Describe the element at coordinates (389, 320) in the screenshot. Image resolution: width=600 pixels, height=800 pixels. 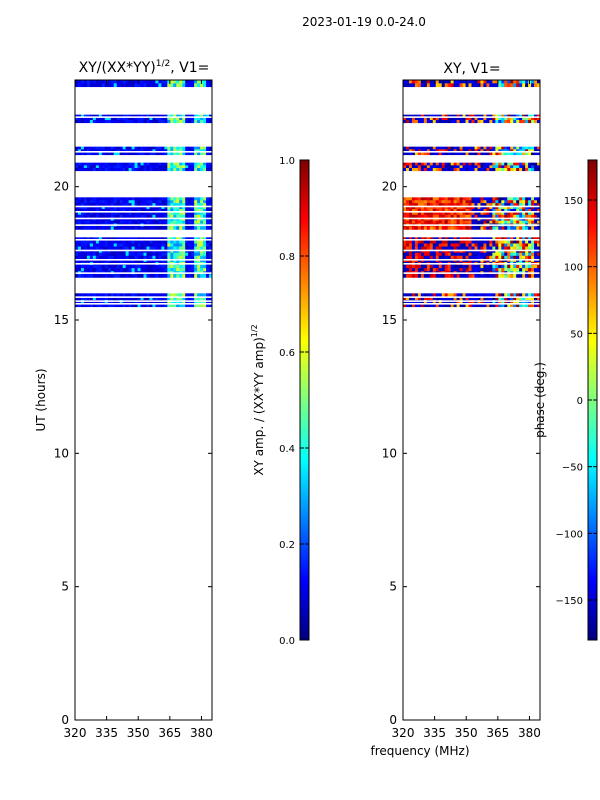
I see `y-tick-label: 15` at that location.